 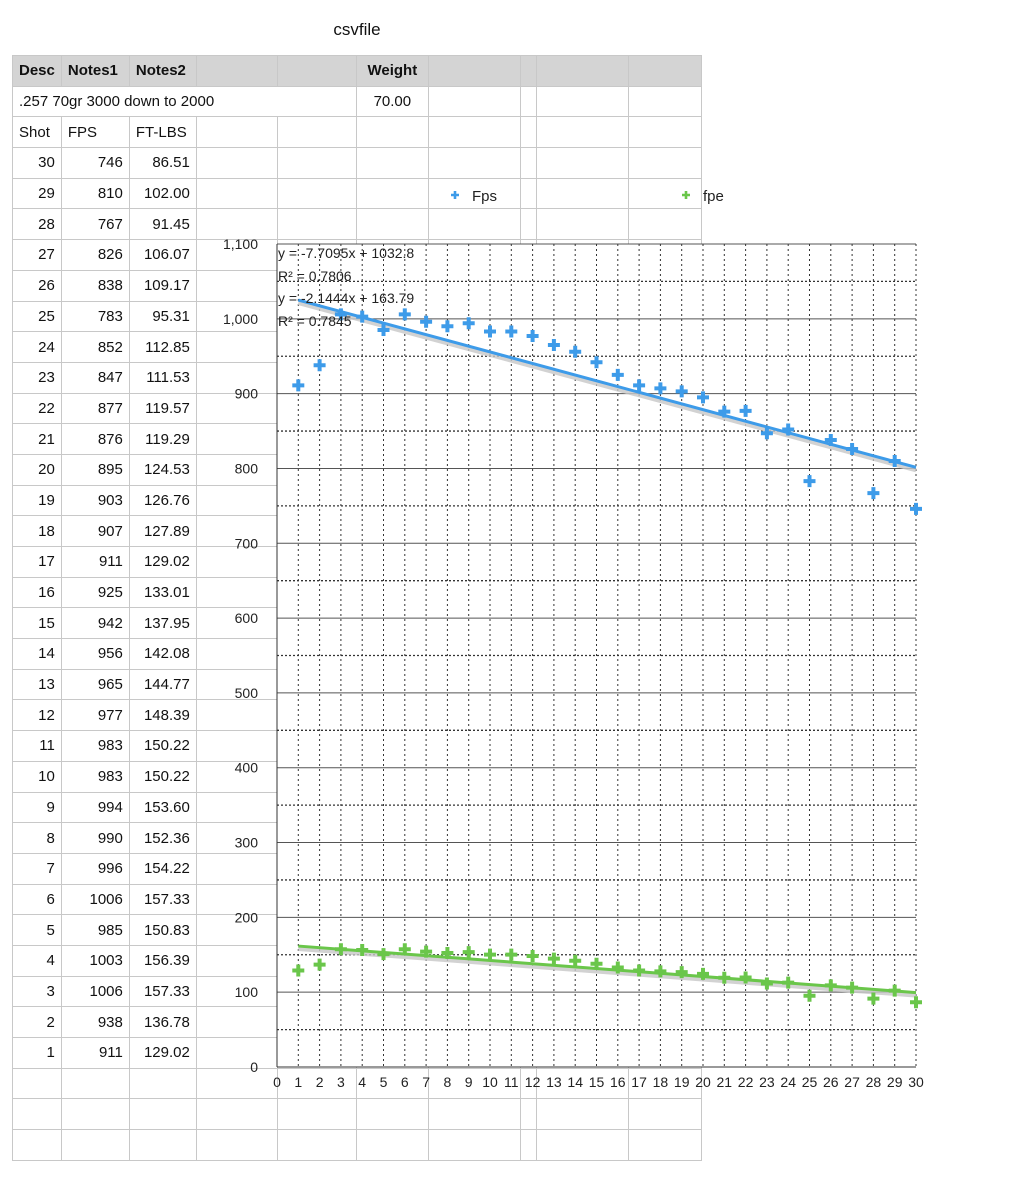 I want to click on ftlbs-cell: 109.17, so click(x=162, y=285).